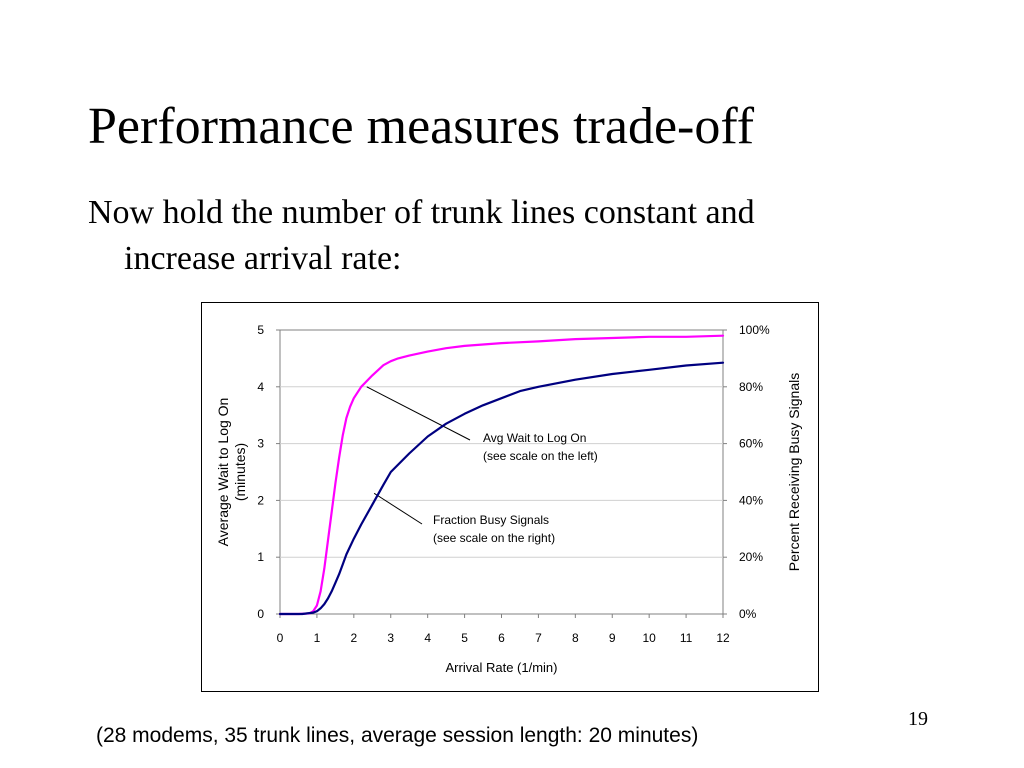  Describe the element at coordinates (317, 638) in the screenshot. I see `x-tick-label: 1` at that location.